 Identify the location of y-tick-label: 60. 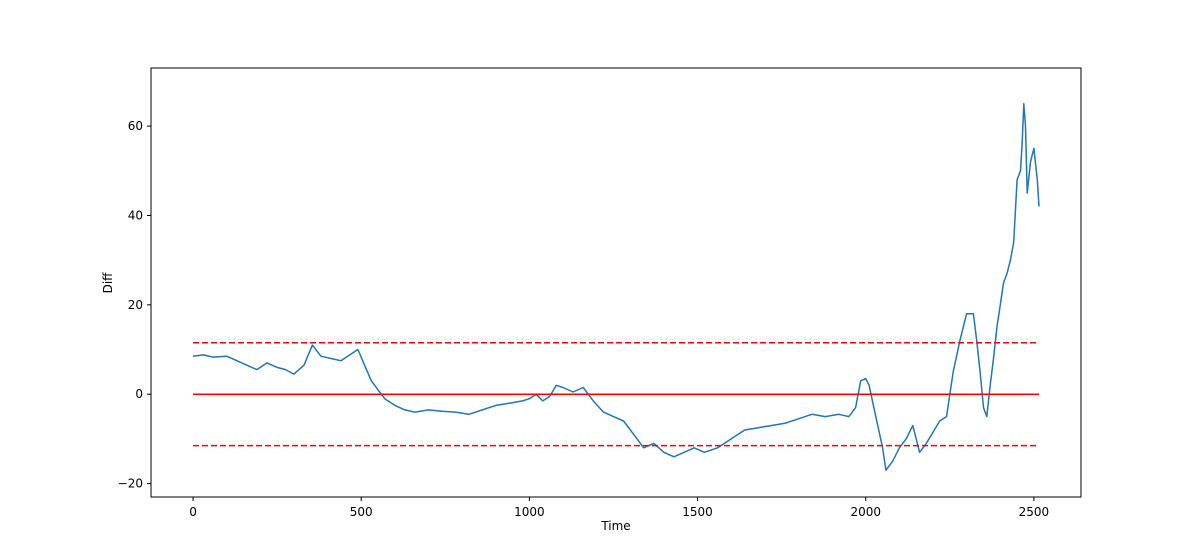
(135, 126).